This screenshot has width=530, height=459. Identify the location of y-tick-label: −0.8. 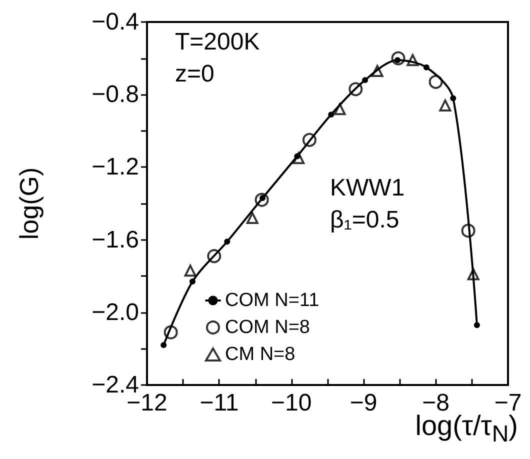
(115, 94).